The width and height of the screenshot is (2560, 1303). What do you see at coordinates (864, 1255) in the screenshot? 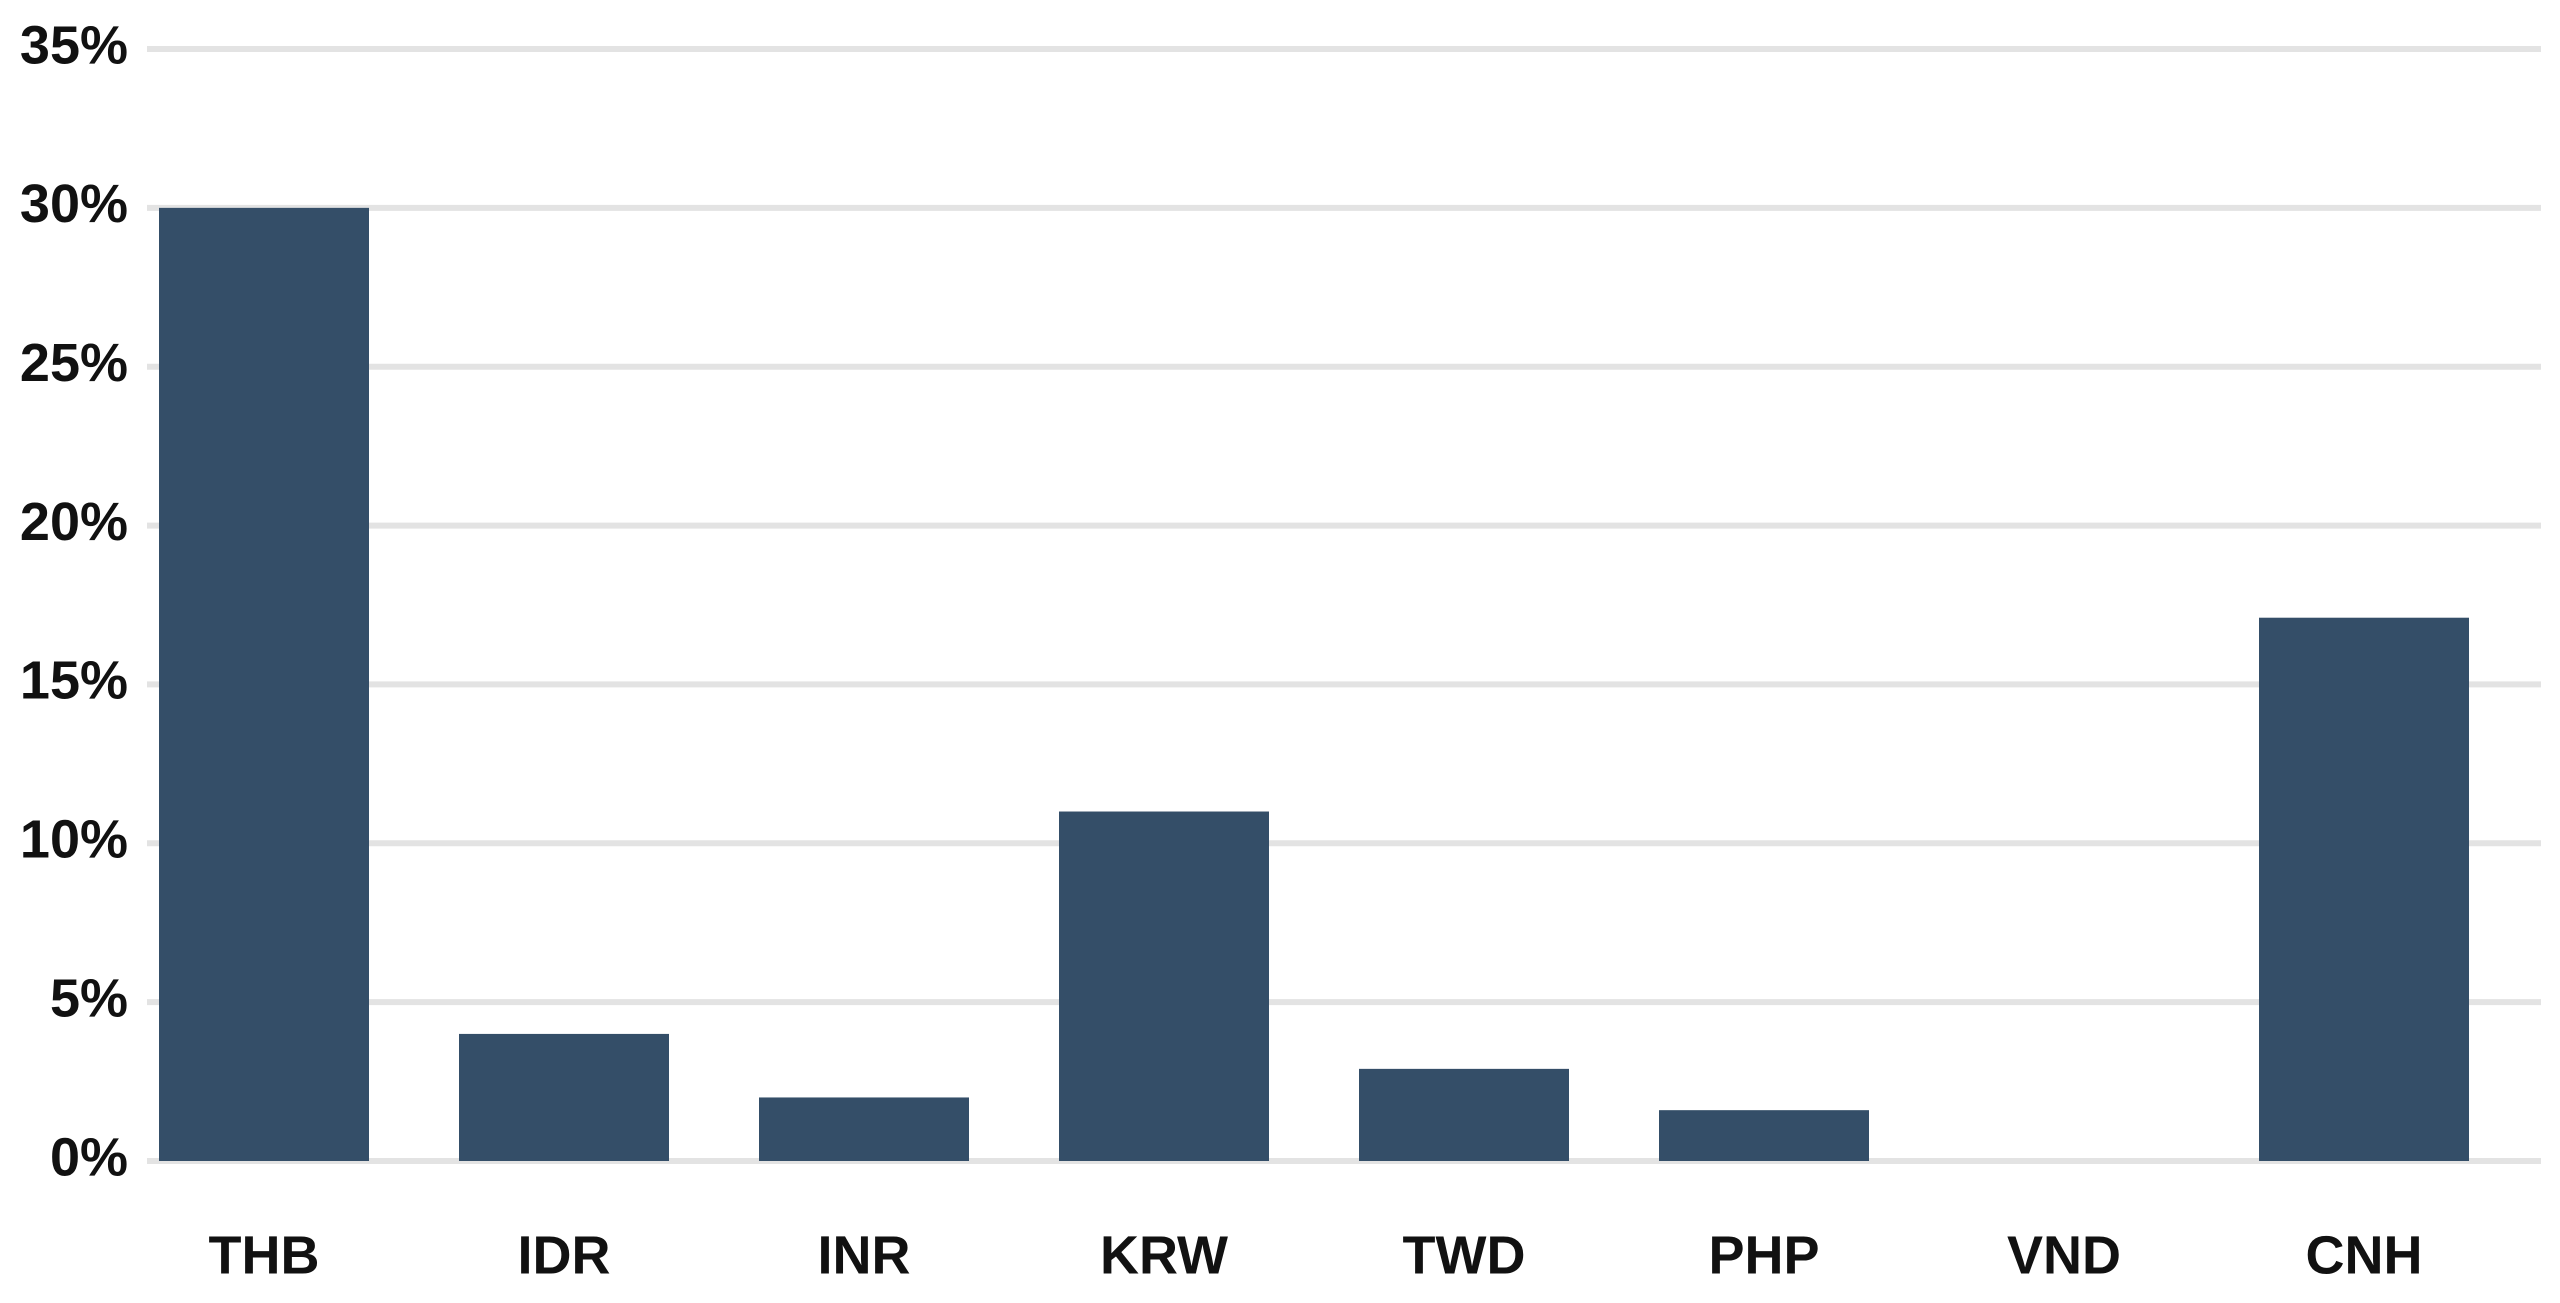
I see `x-tick-label: INR` at bounding box center [864, 1255].